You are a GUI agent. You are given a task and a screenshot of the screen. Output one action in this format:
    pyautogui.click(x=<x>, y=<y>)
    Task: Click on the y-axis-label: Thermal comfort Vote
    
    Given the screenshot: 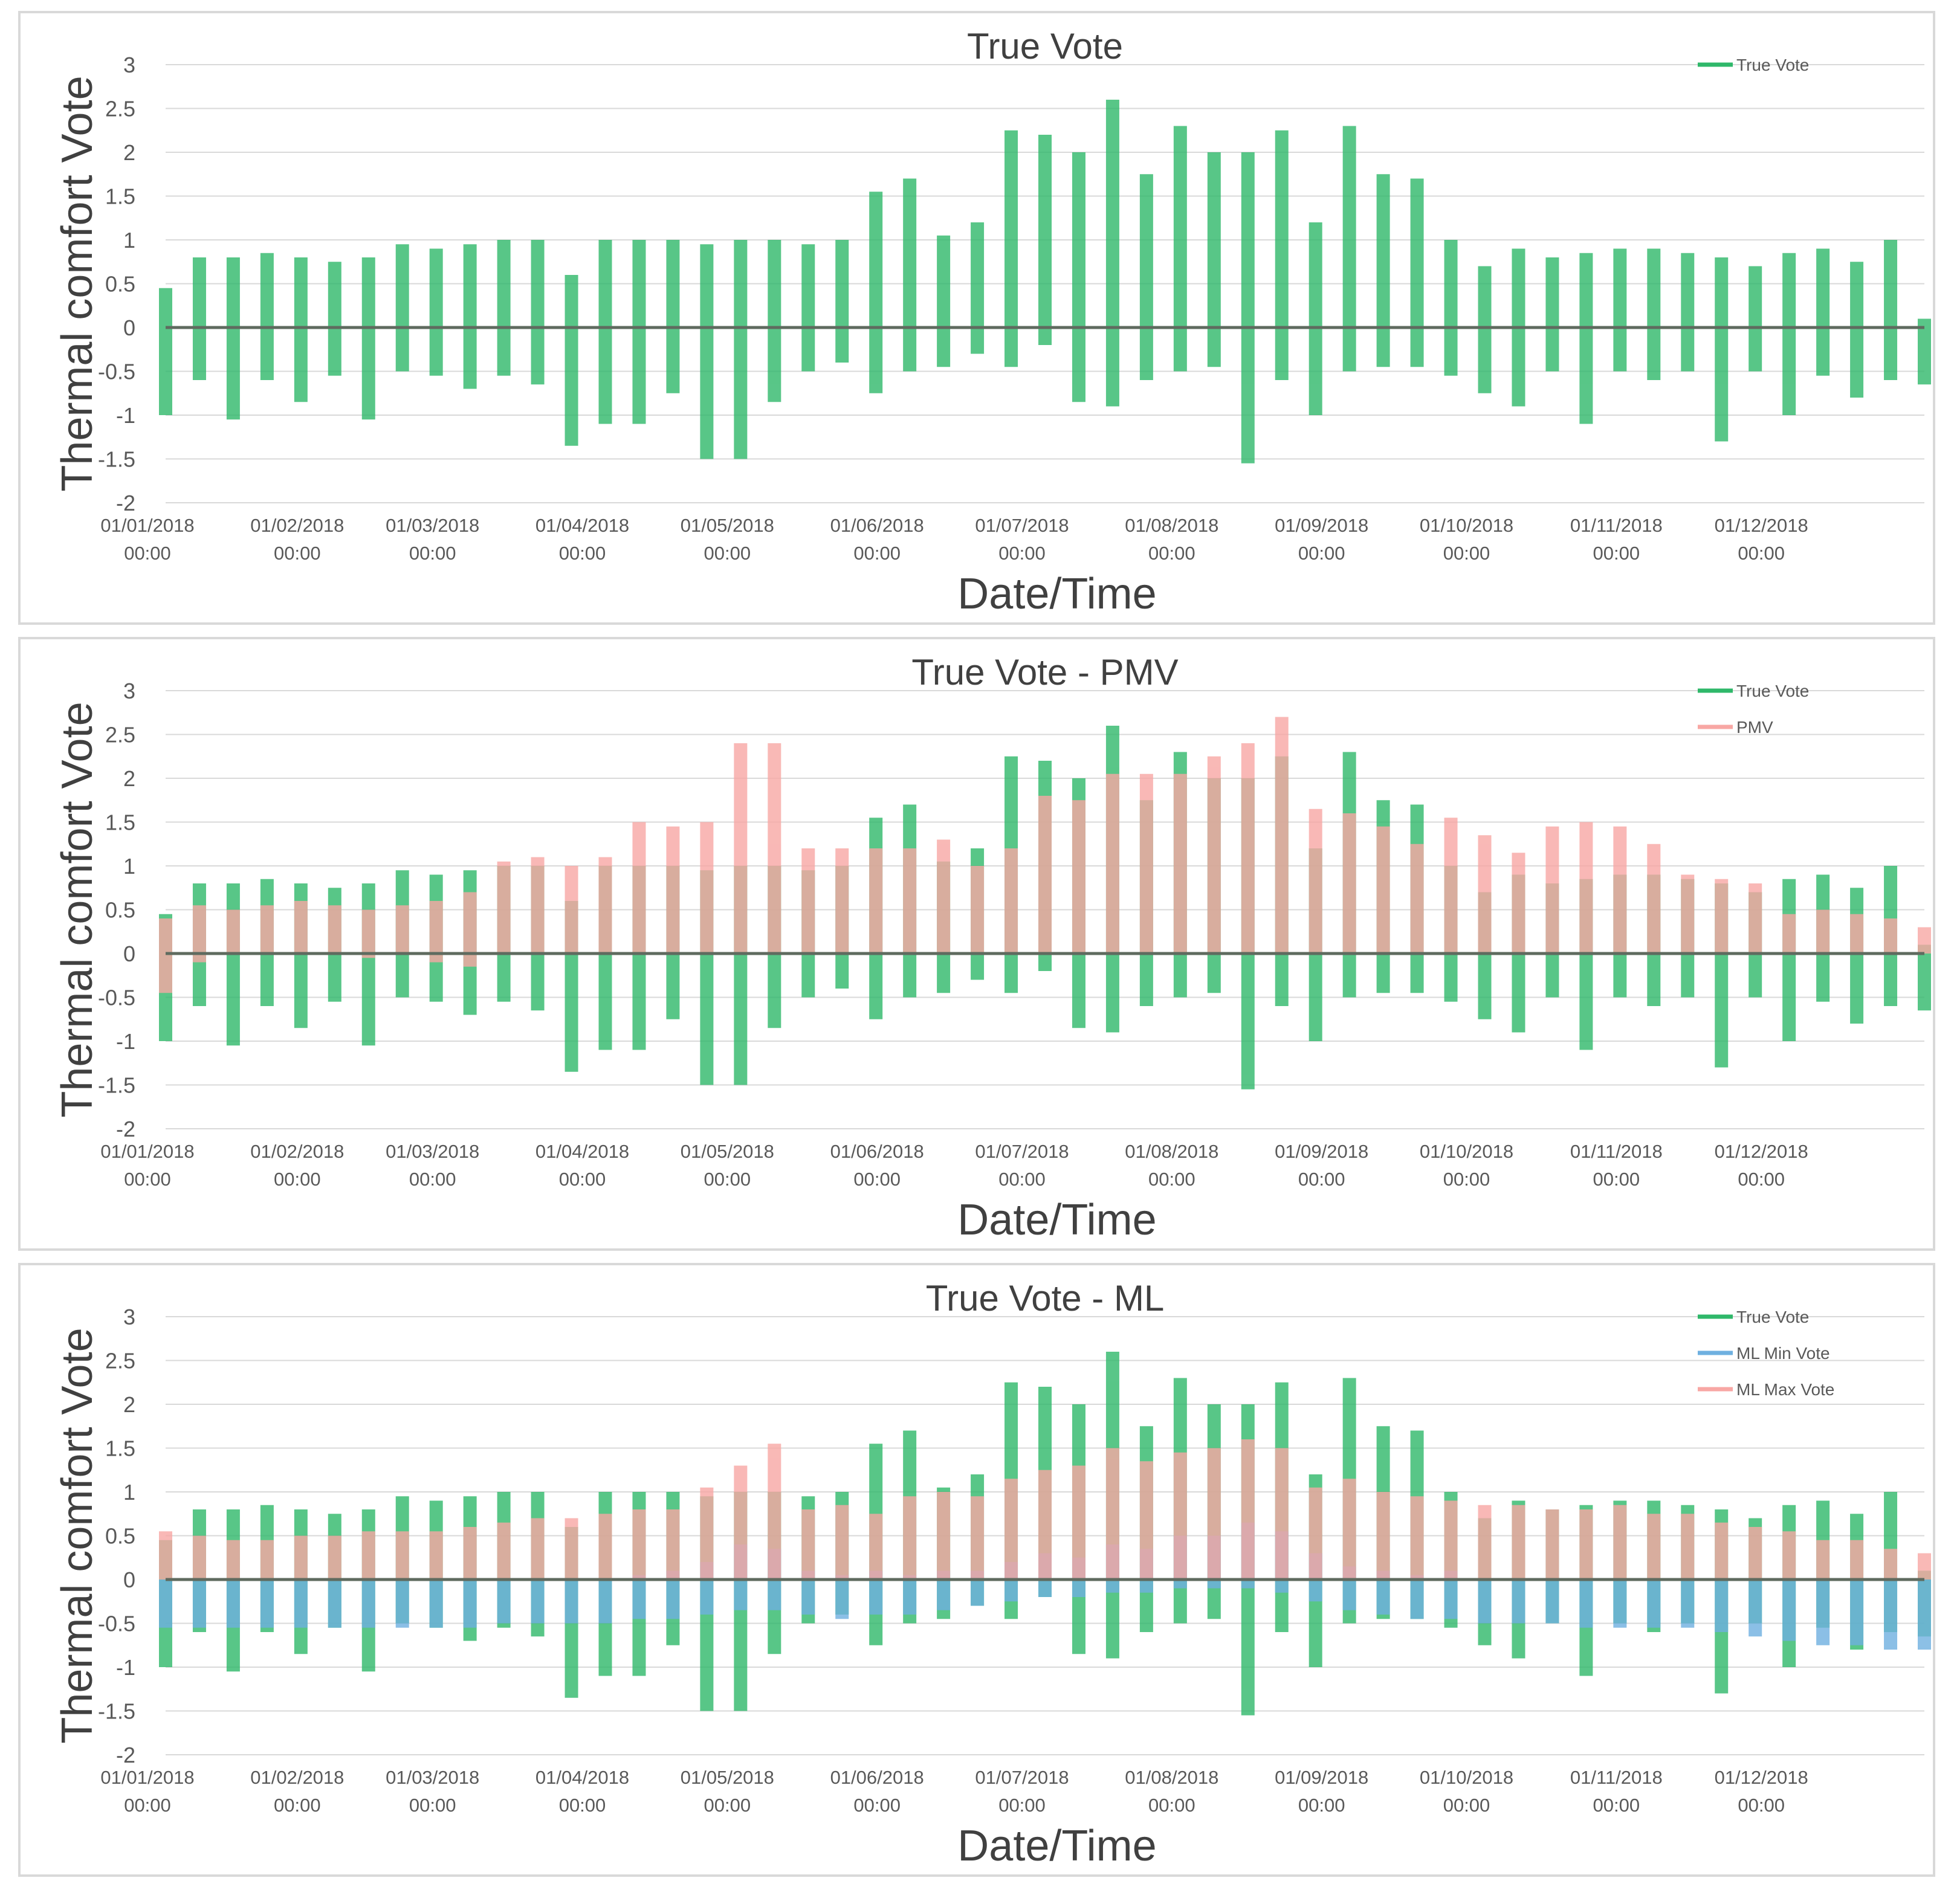 What is the action you would take?
    pyautogui.click(x=77, y=909)
    